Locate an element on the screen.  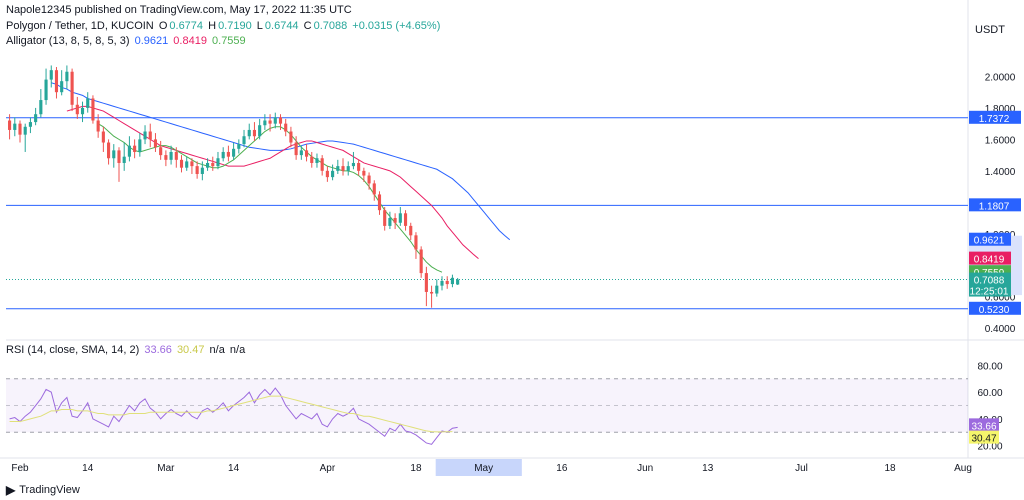
price-tick-label: 2.0000 is located at coordinates (1000, 77).